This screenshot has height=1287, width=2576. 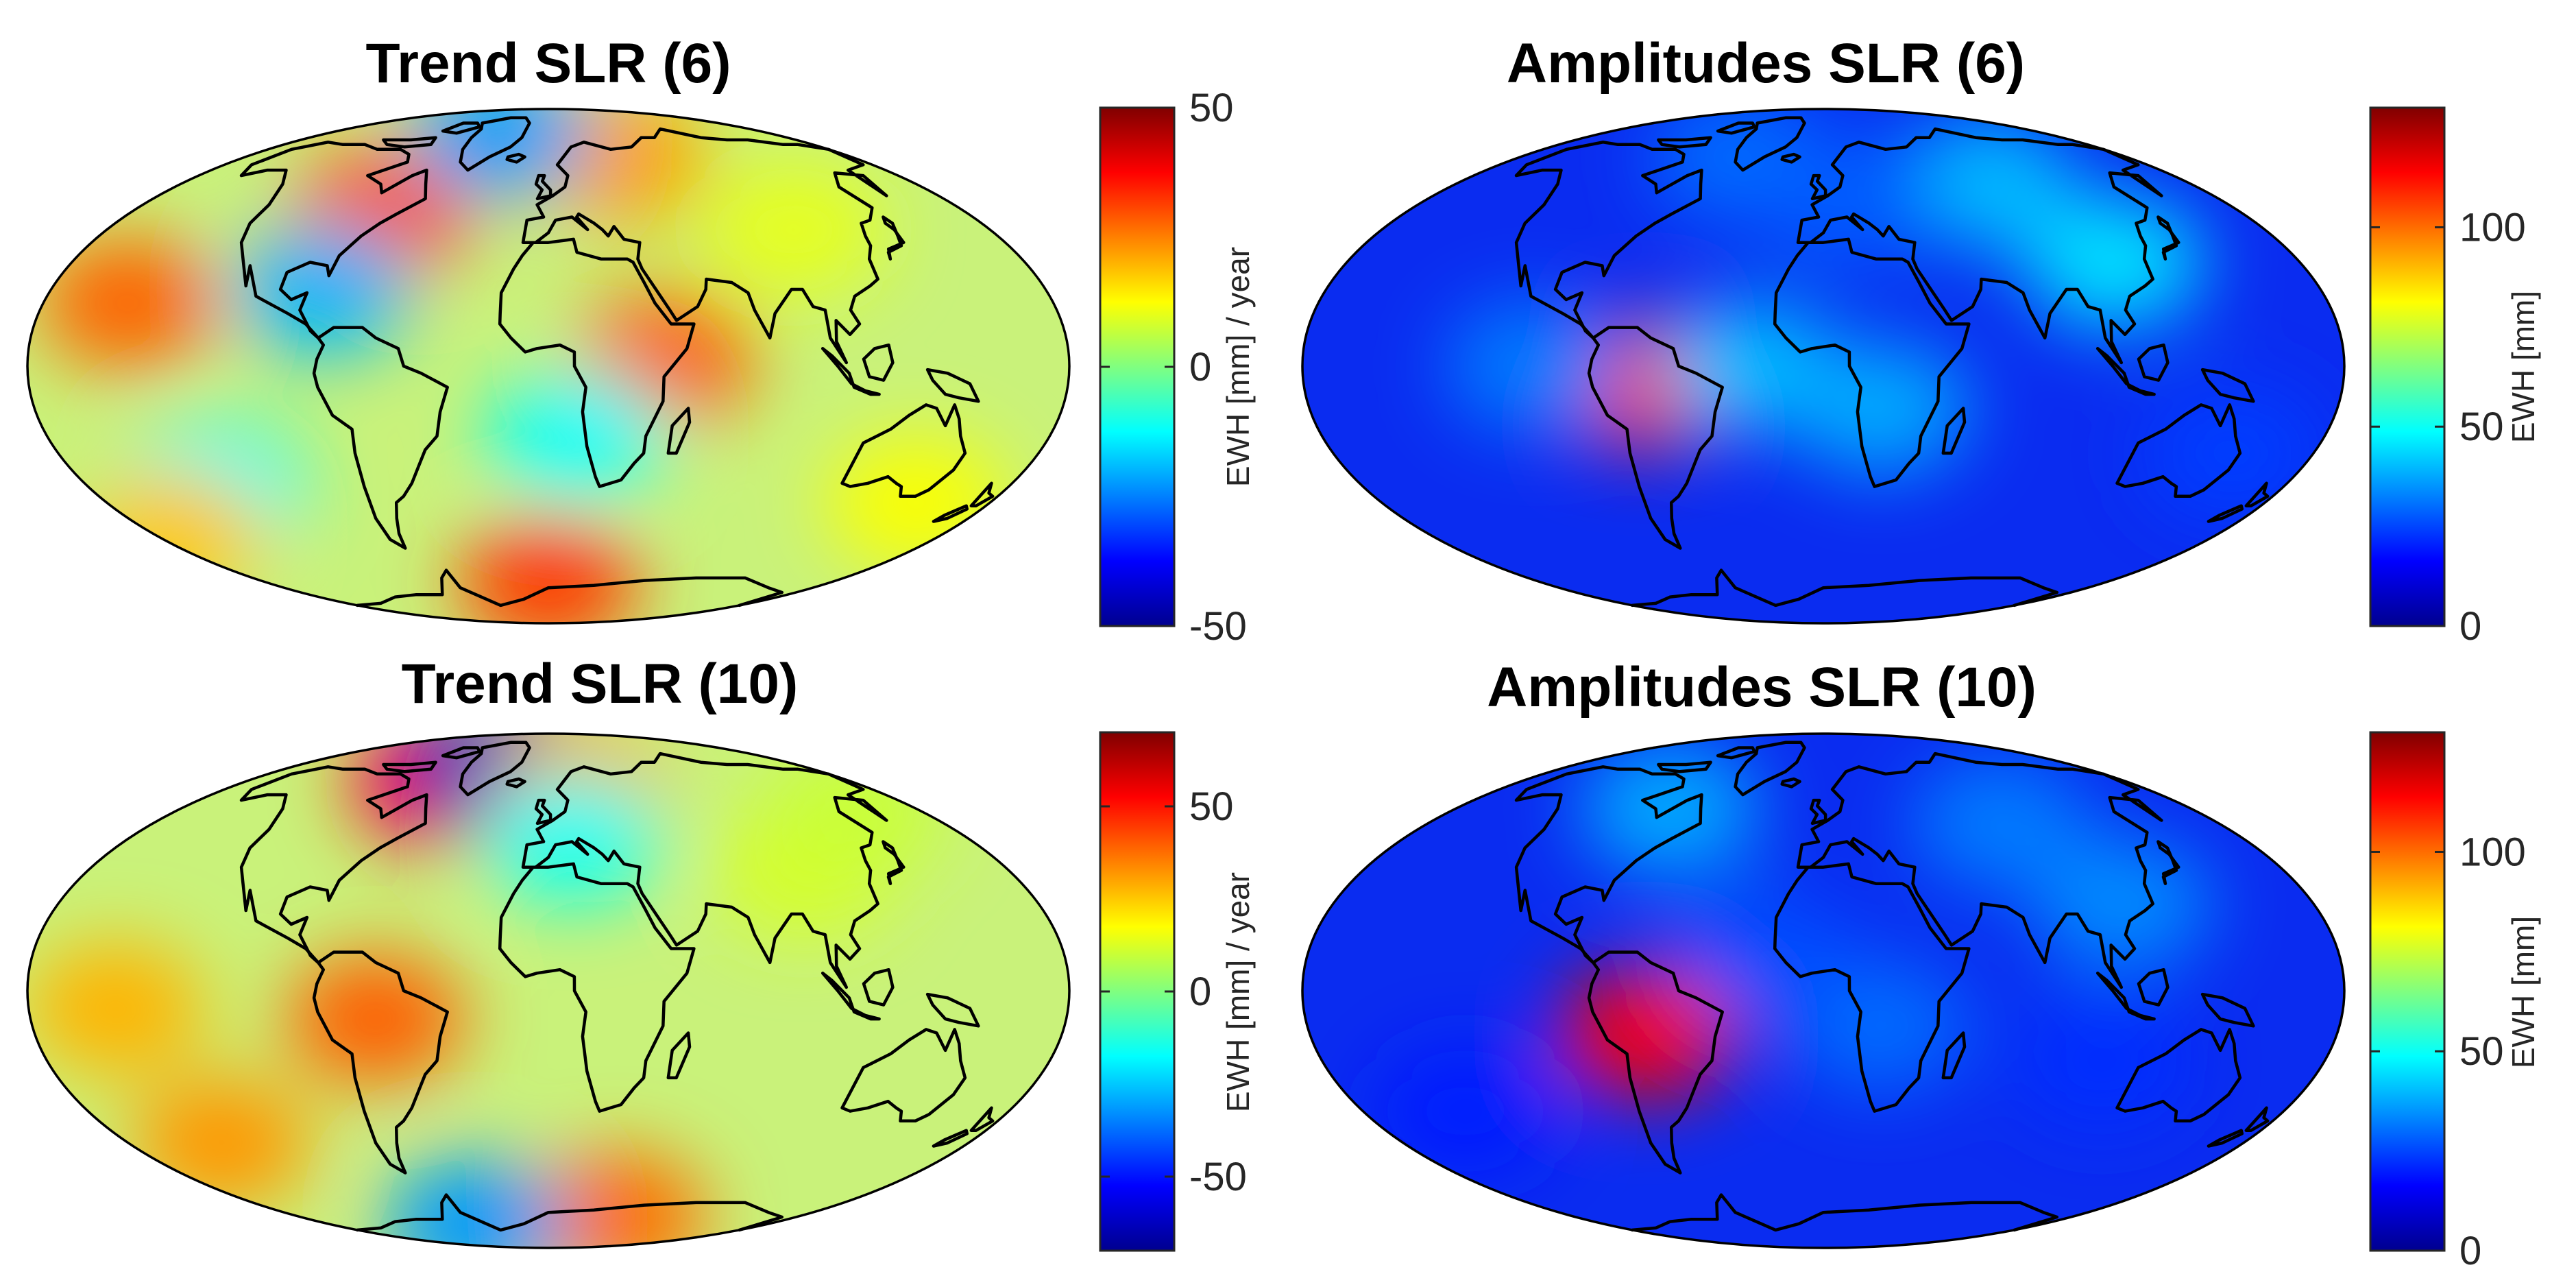 I want to click on colorbar-amplitudes-6: 100 50 0, so click(x=2447, y=377).